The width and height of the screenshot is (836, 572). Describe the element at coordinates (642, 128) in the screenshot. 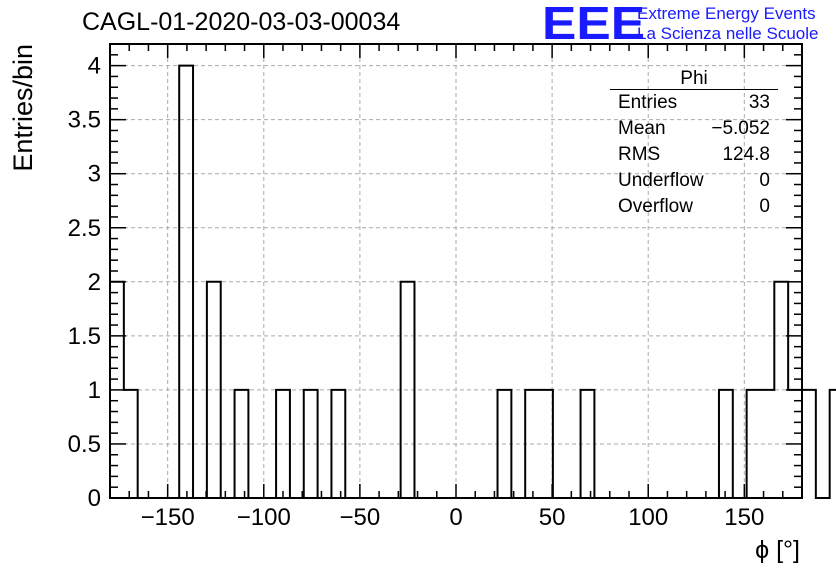

I see `stats-label: Mean` at that location.